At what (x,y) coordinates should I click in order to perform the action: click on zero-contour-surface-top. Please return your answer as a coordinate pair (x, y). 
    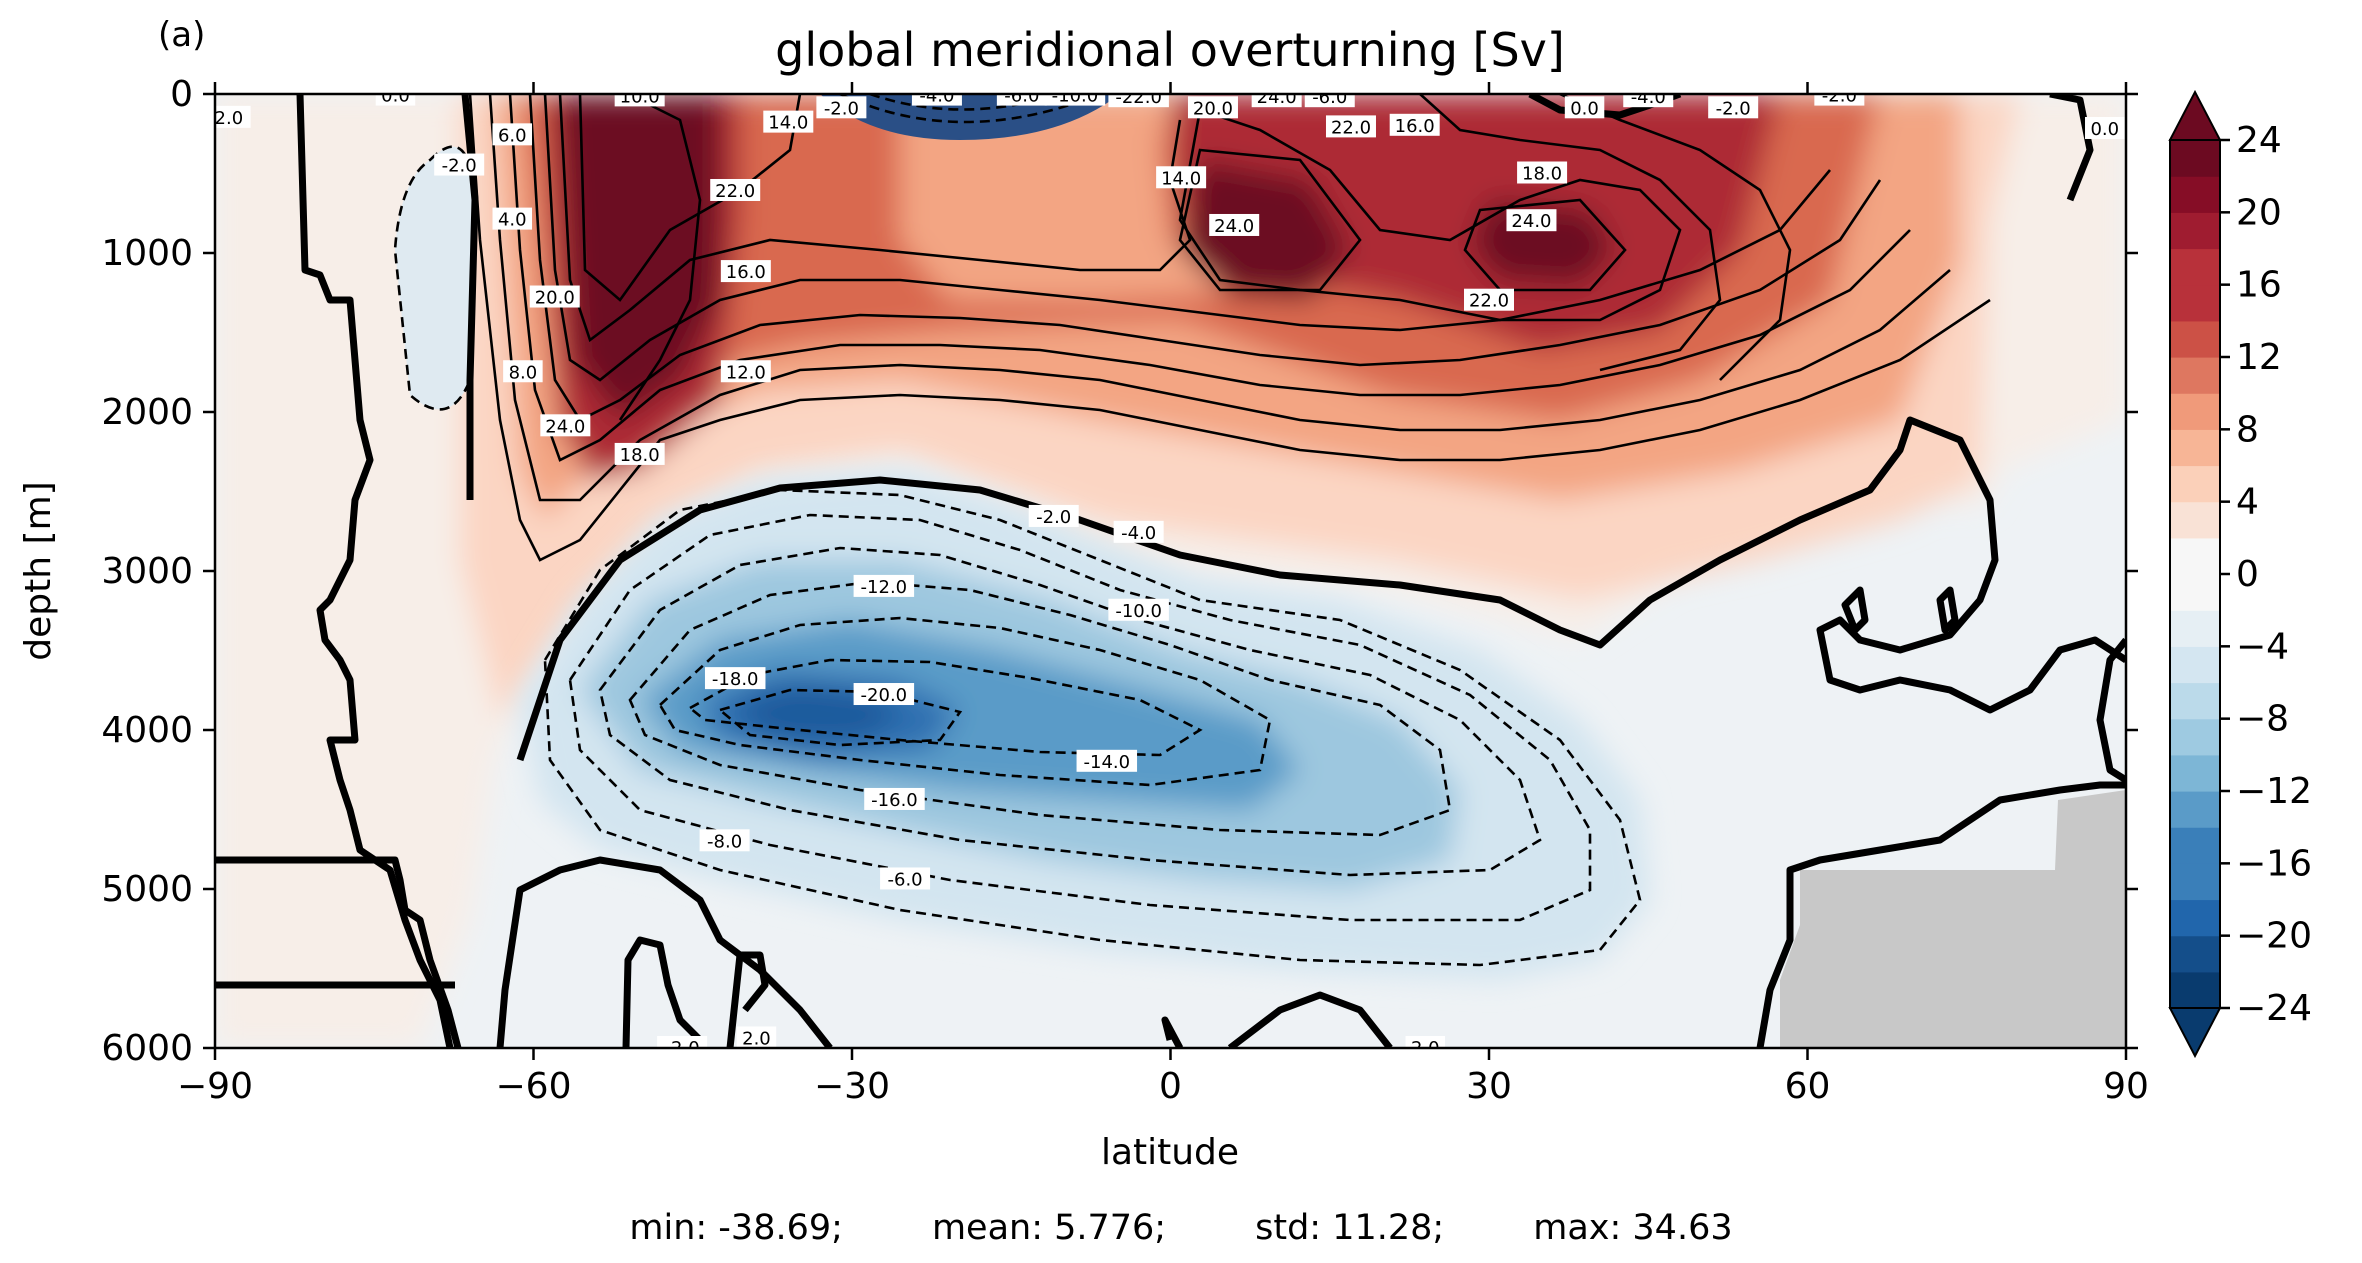
    Looking at the image, I should click on (2071, 148).